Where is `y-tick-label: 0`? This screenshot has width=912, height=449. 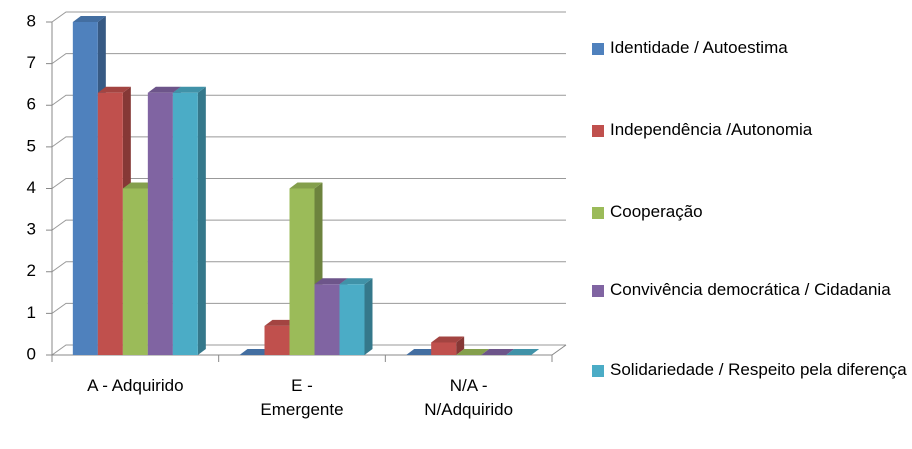 y-tick-label: 0 is located at coordinates (31, 353).